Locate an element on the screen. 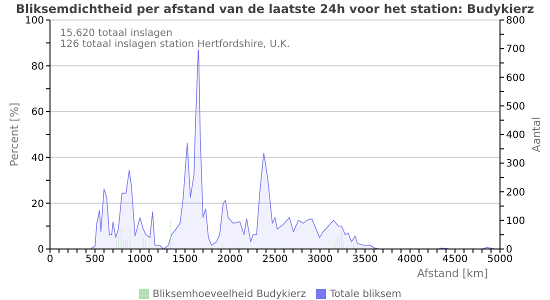  y2-tick-label: 500 is located at coordinates (516, 106).